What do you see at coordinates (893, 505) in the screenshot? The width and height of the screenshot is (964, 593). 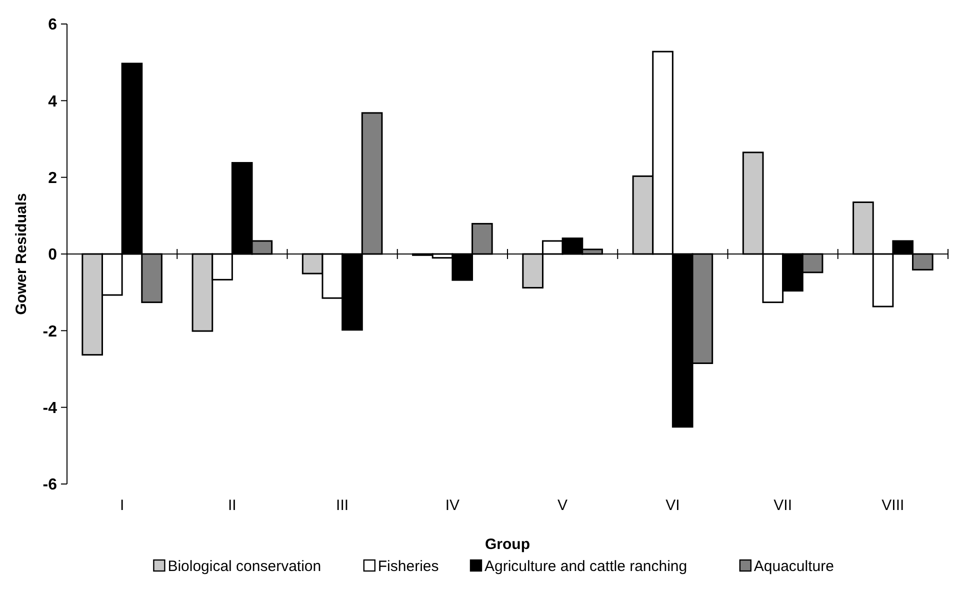 I see `x-tick-label: VIII` at bounding box center [893, 505].